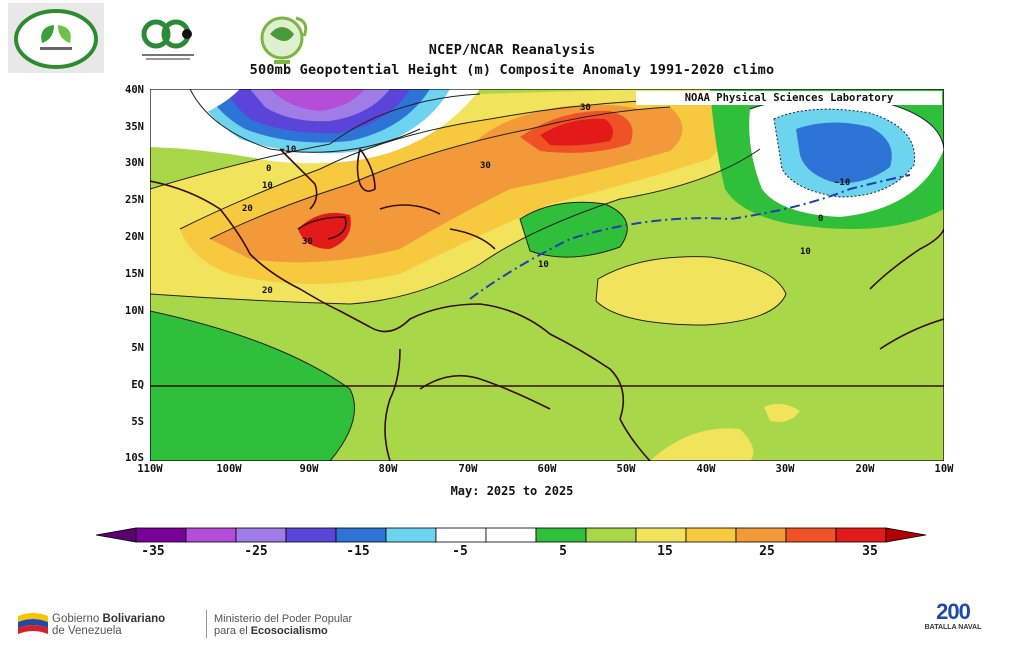 This screenshot has width=1024, height=645. I want to click on lon-label: 50W, so click(626, 469).